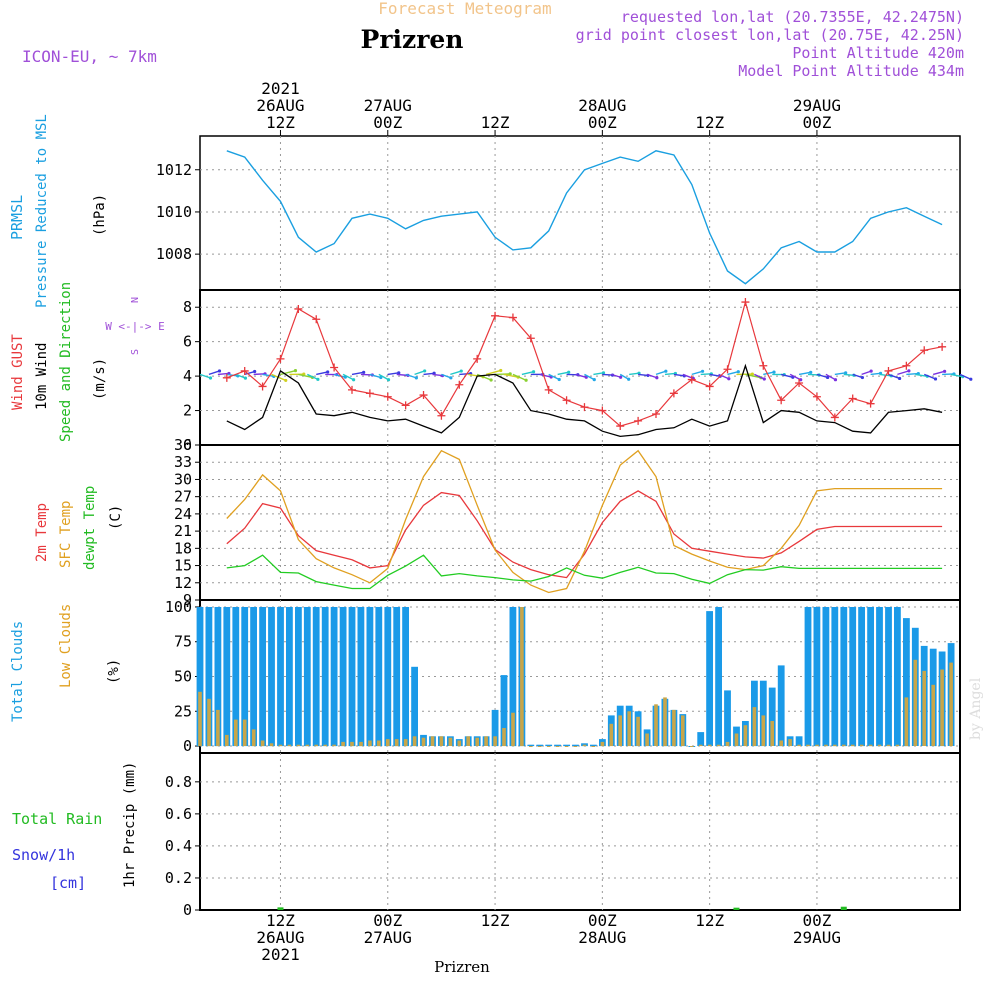 The width and height of the screenshot is (1000, 1000). I want to click on y-tick-label: 1010, so click(174, 212).